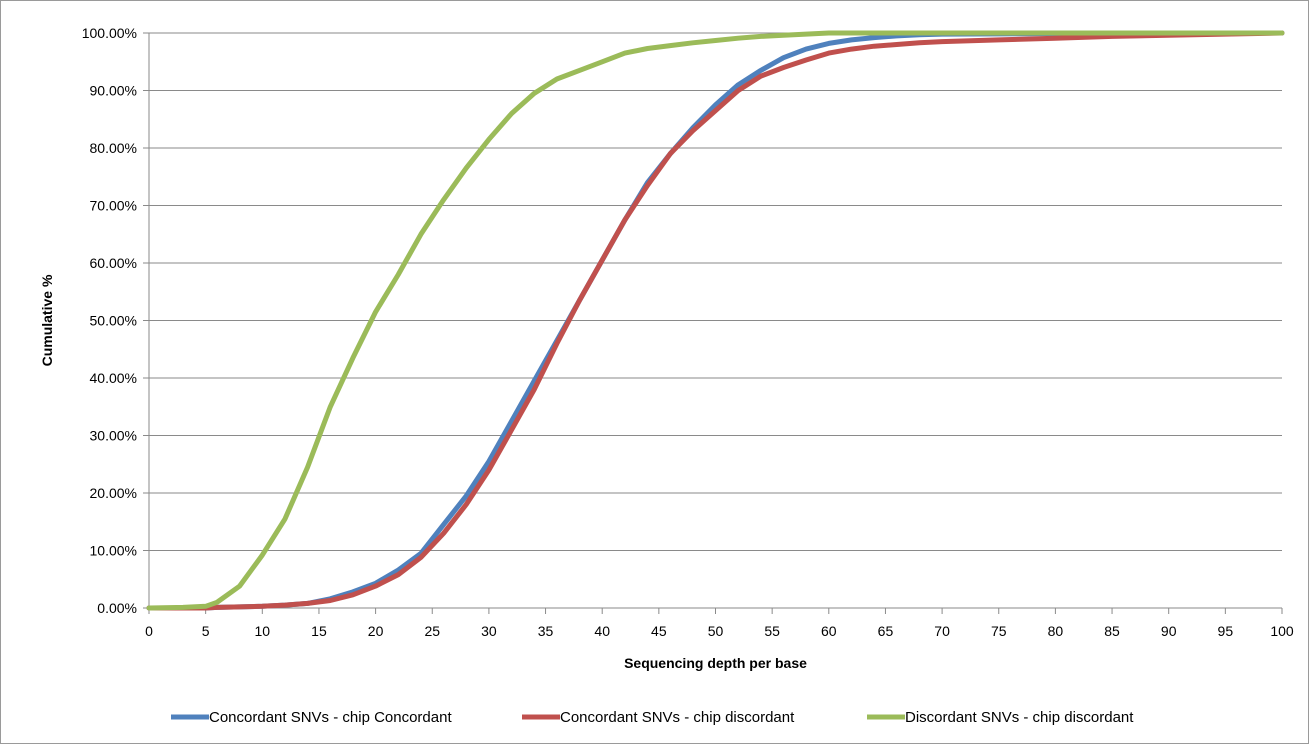 The height and width of the screenshot is (744, 1309). What do you see at coordinates (1112, 631) in the screenshot?
I see `x-tick-label: 85` at bounding box center [1112, 631].